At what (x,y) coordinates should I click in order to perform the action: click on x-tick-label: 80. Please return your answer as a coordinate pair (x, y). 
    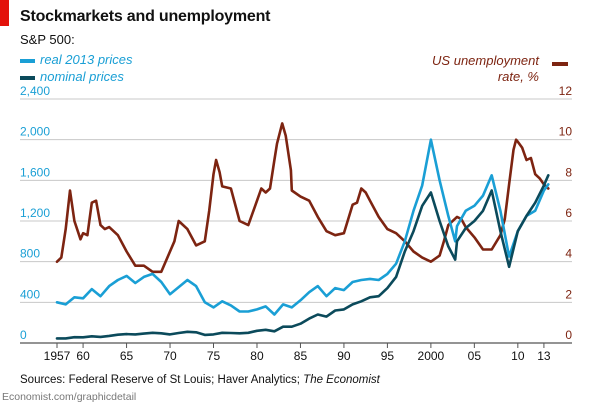
    Looking at the image, I should click on (257, 356).